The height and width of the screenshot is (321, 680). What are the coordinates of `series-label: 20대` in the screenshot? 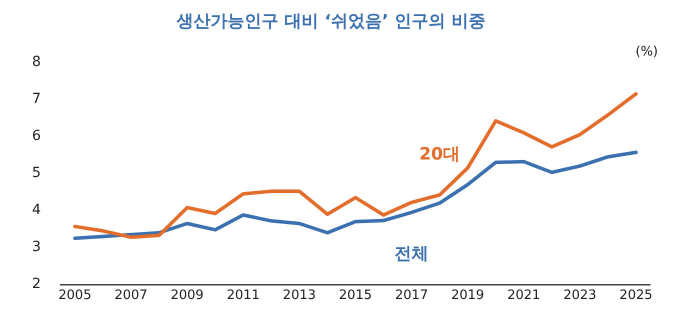 It's located at (439, 154).